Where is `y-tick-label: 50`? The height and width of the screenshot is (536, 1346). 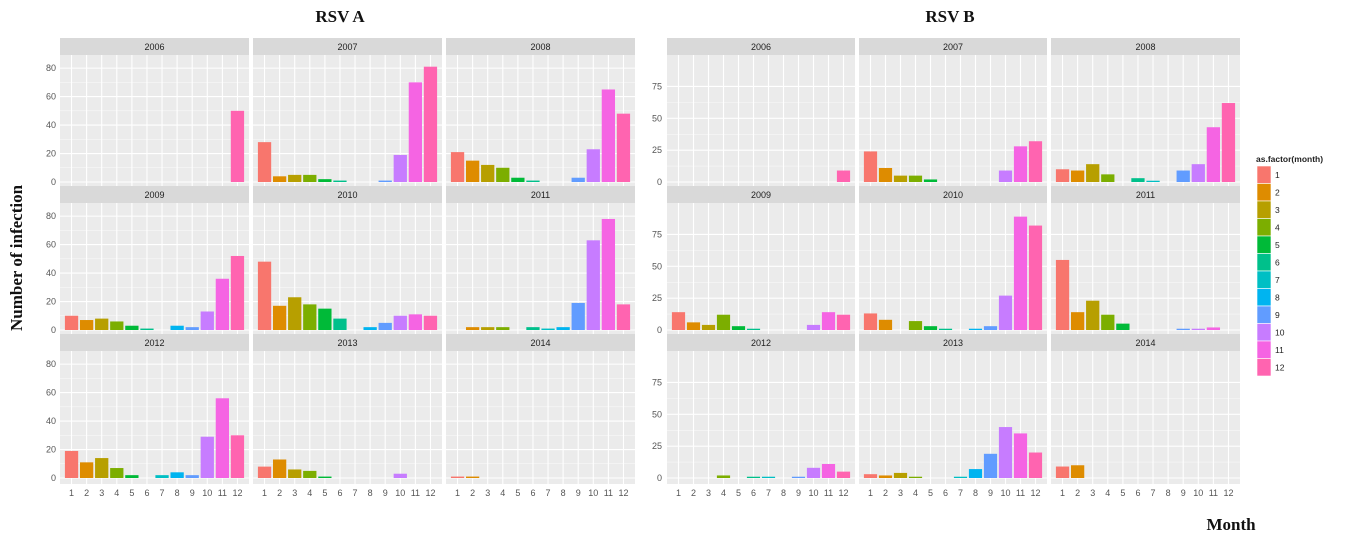
y-tick-label: 50 is located at coordinates (657, 118).